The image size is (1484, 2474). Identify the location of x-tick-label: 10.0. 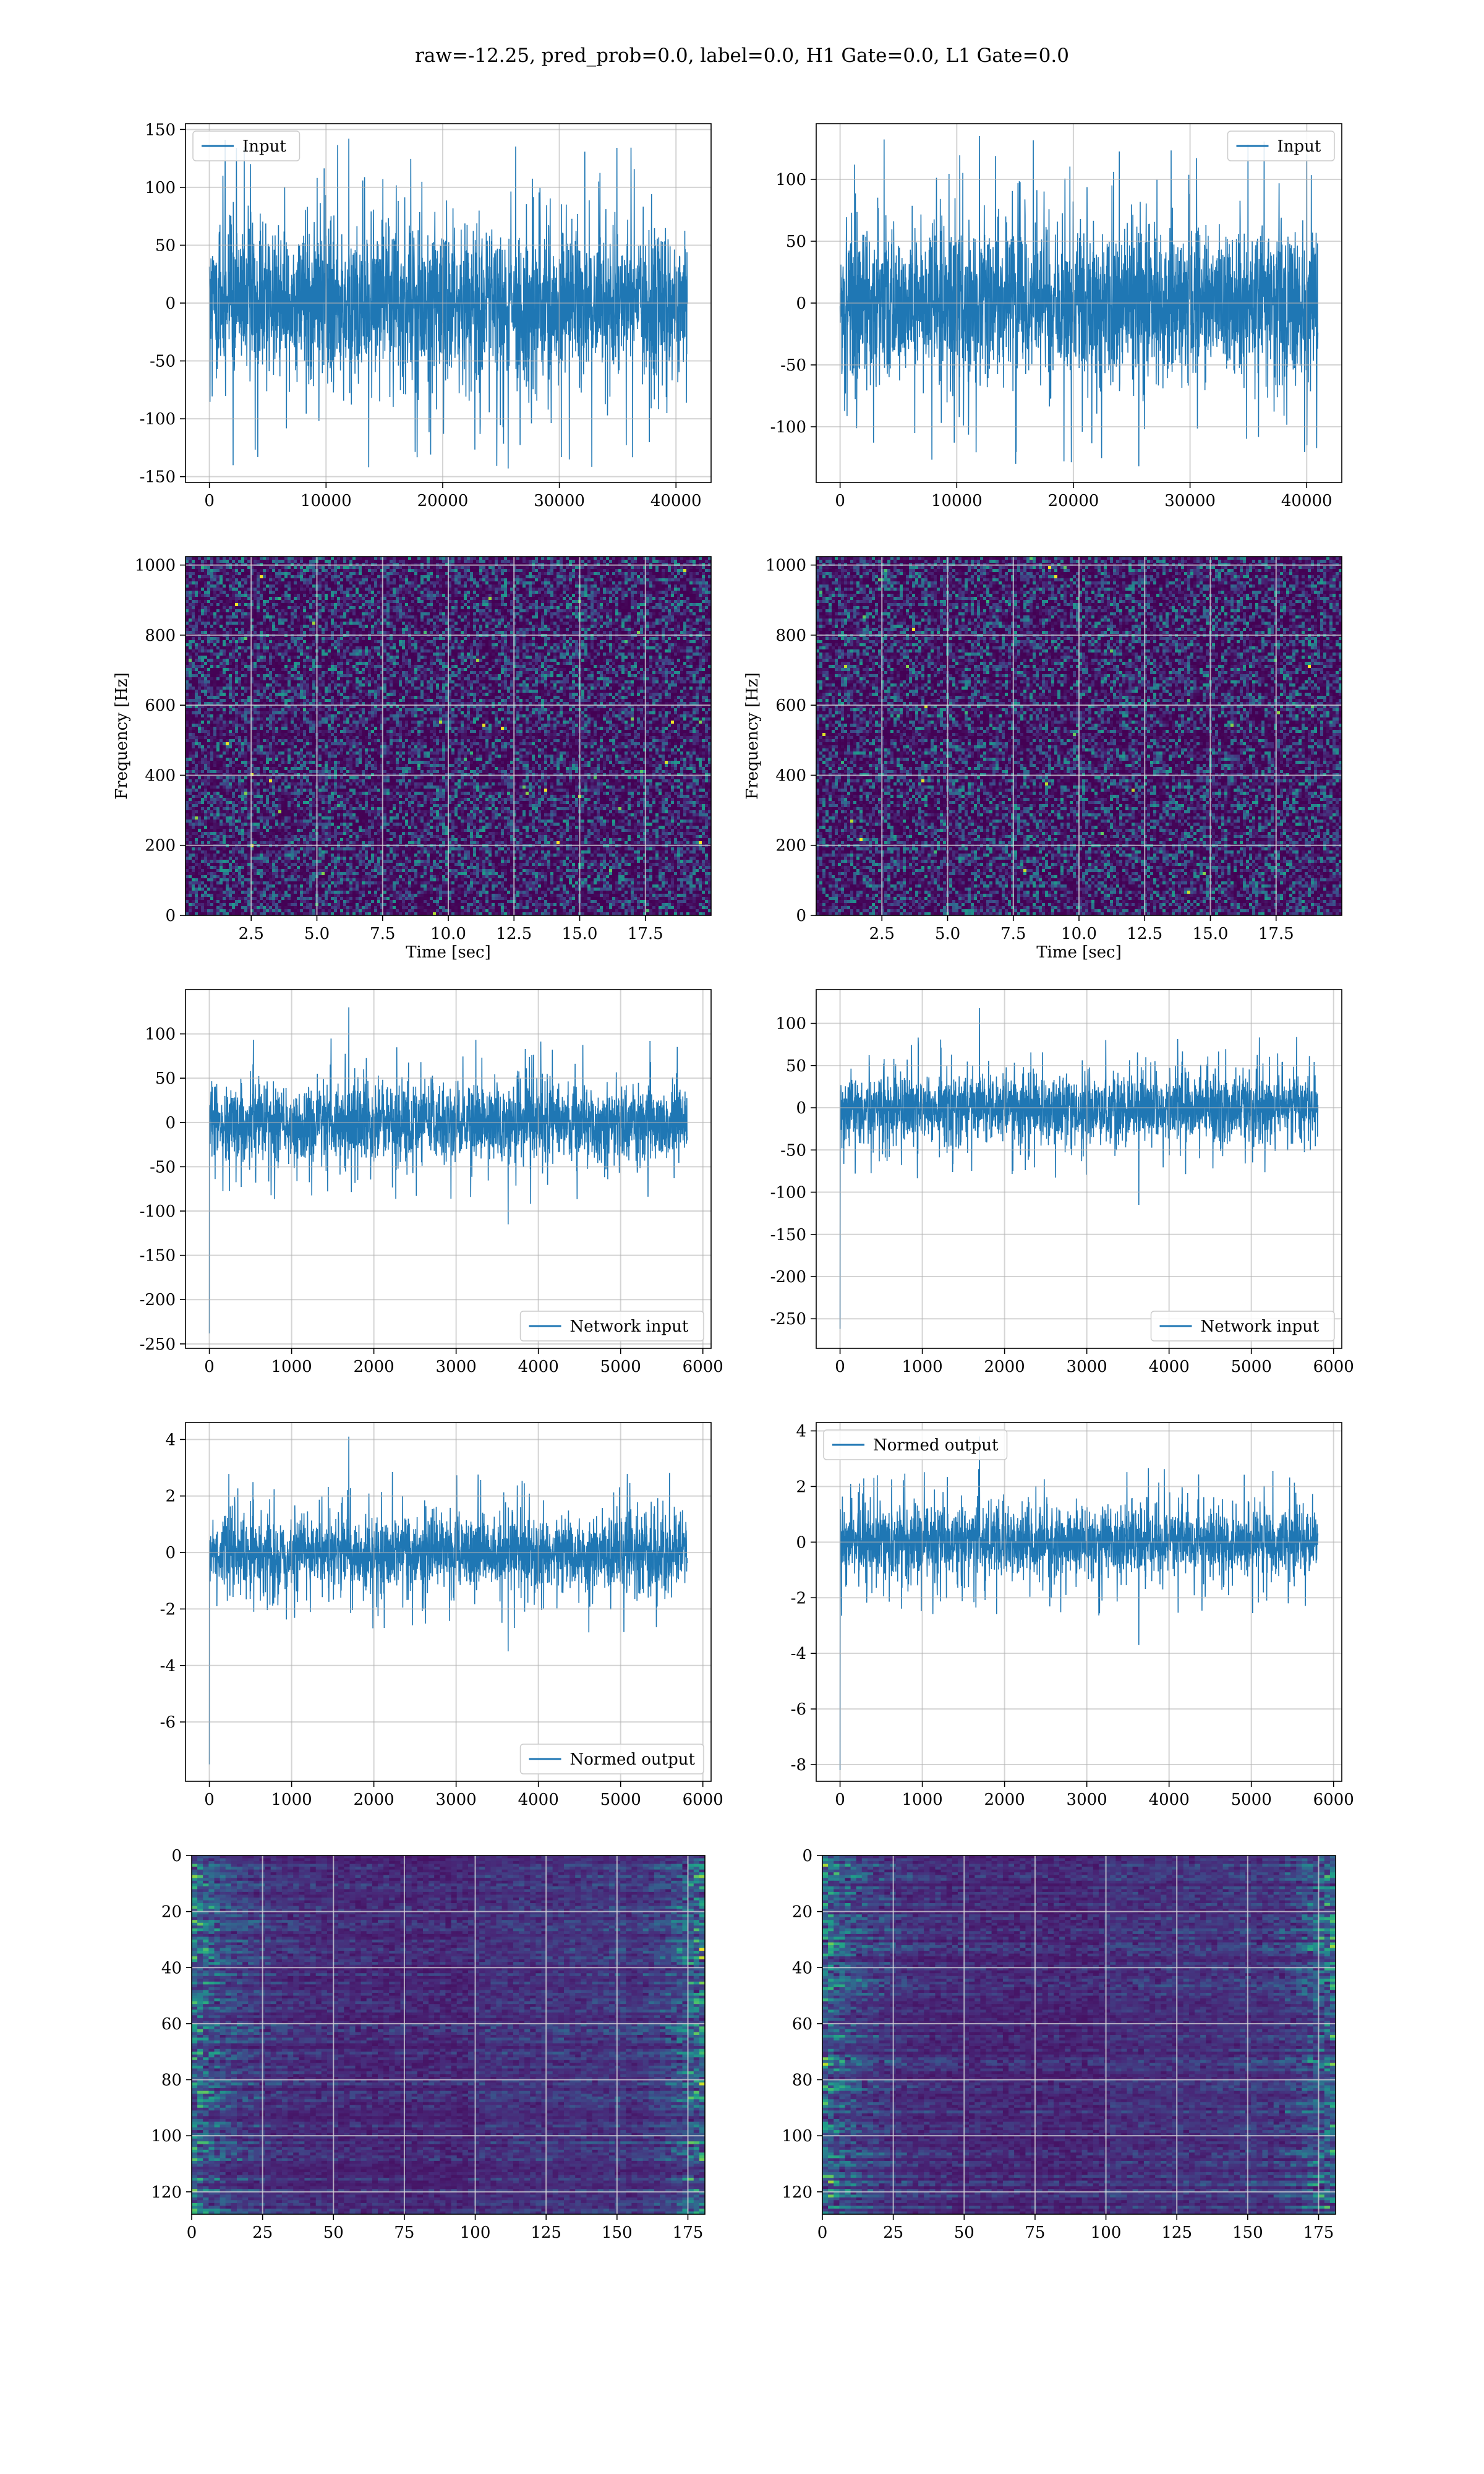
(1079, 934).